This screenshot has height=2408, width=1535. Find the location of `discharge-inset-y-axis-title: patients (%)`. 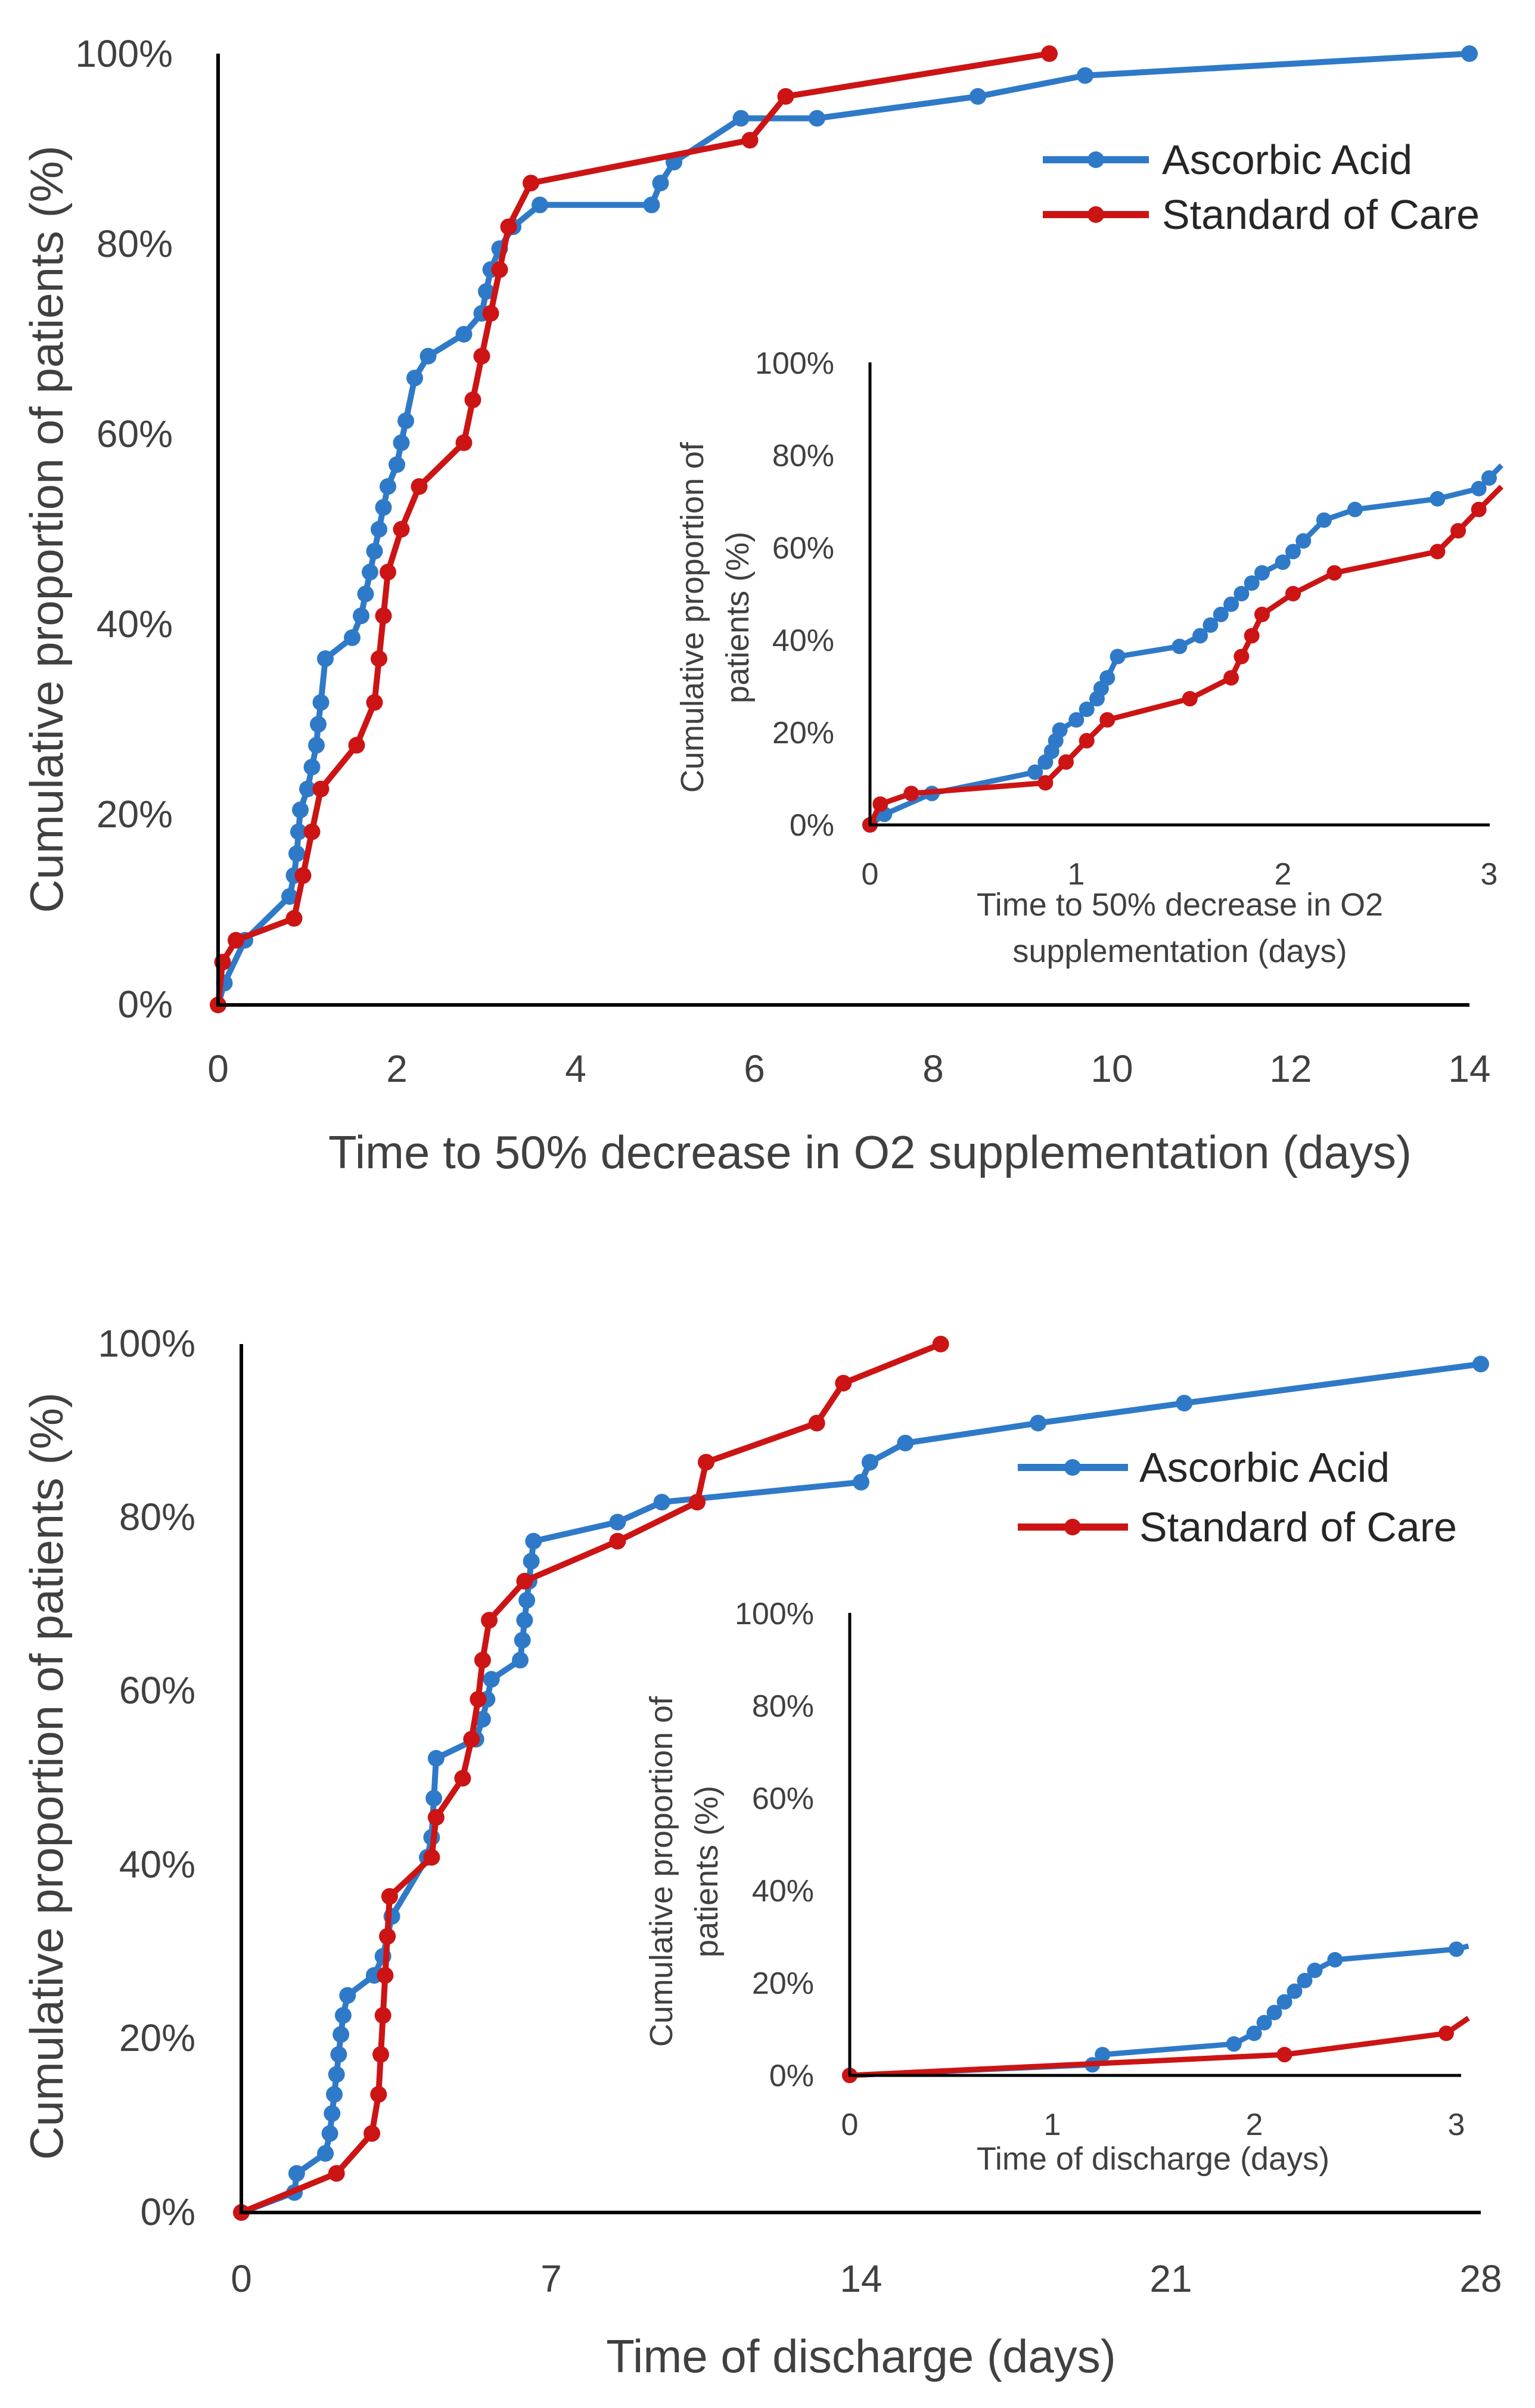

discharge-inset-y-axis-title: patients (%) is located at coordinates (707, 1871).